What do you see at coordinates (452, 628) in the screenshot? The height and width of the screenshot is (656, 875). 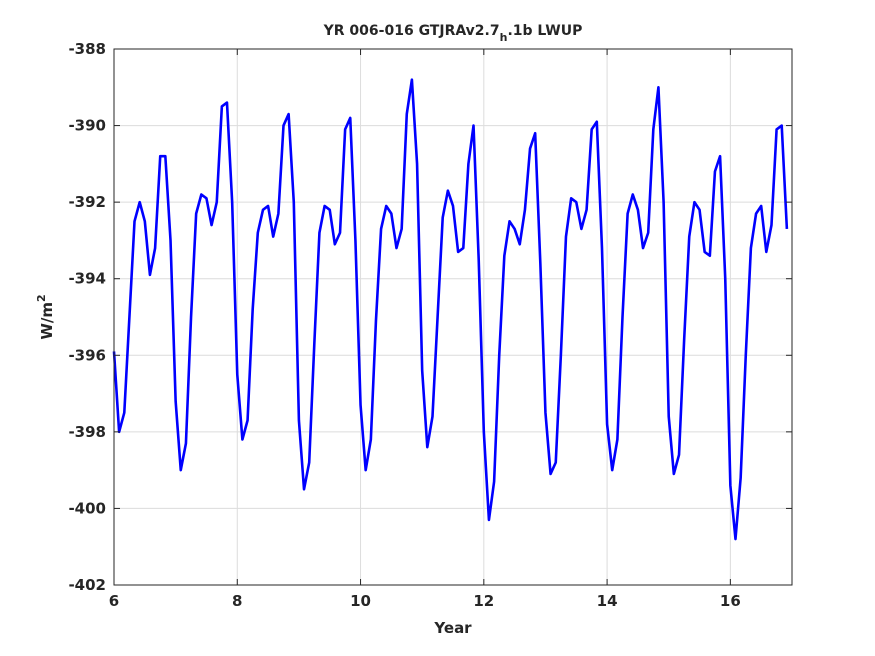 I see `x-axis-label: Year` at bounding box center [452, 628].